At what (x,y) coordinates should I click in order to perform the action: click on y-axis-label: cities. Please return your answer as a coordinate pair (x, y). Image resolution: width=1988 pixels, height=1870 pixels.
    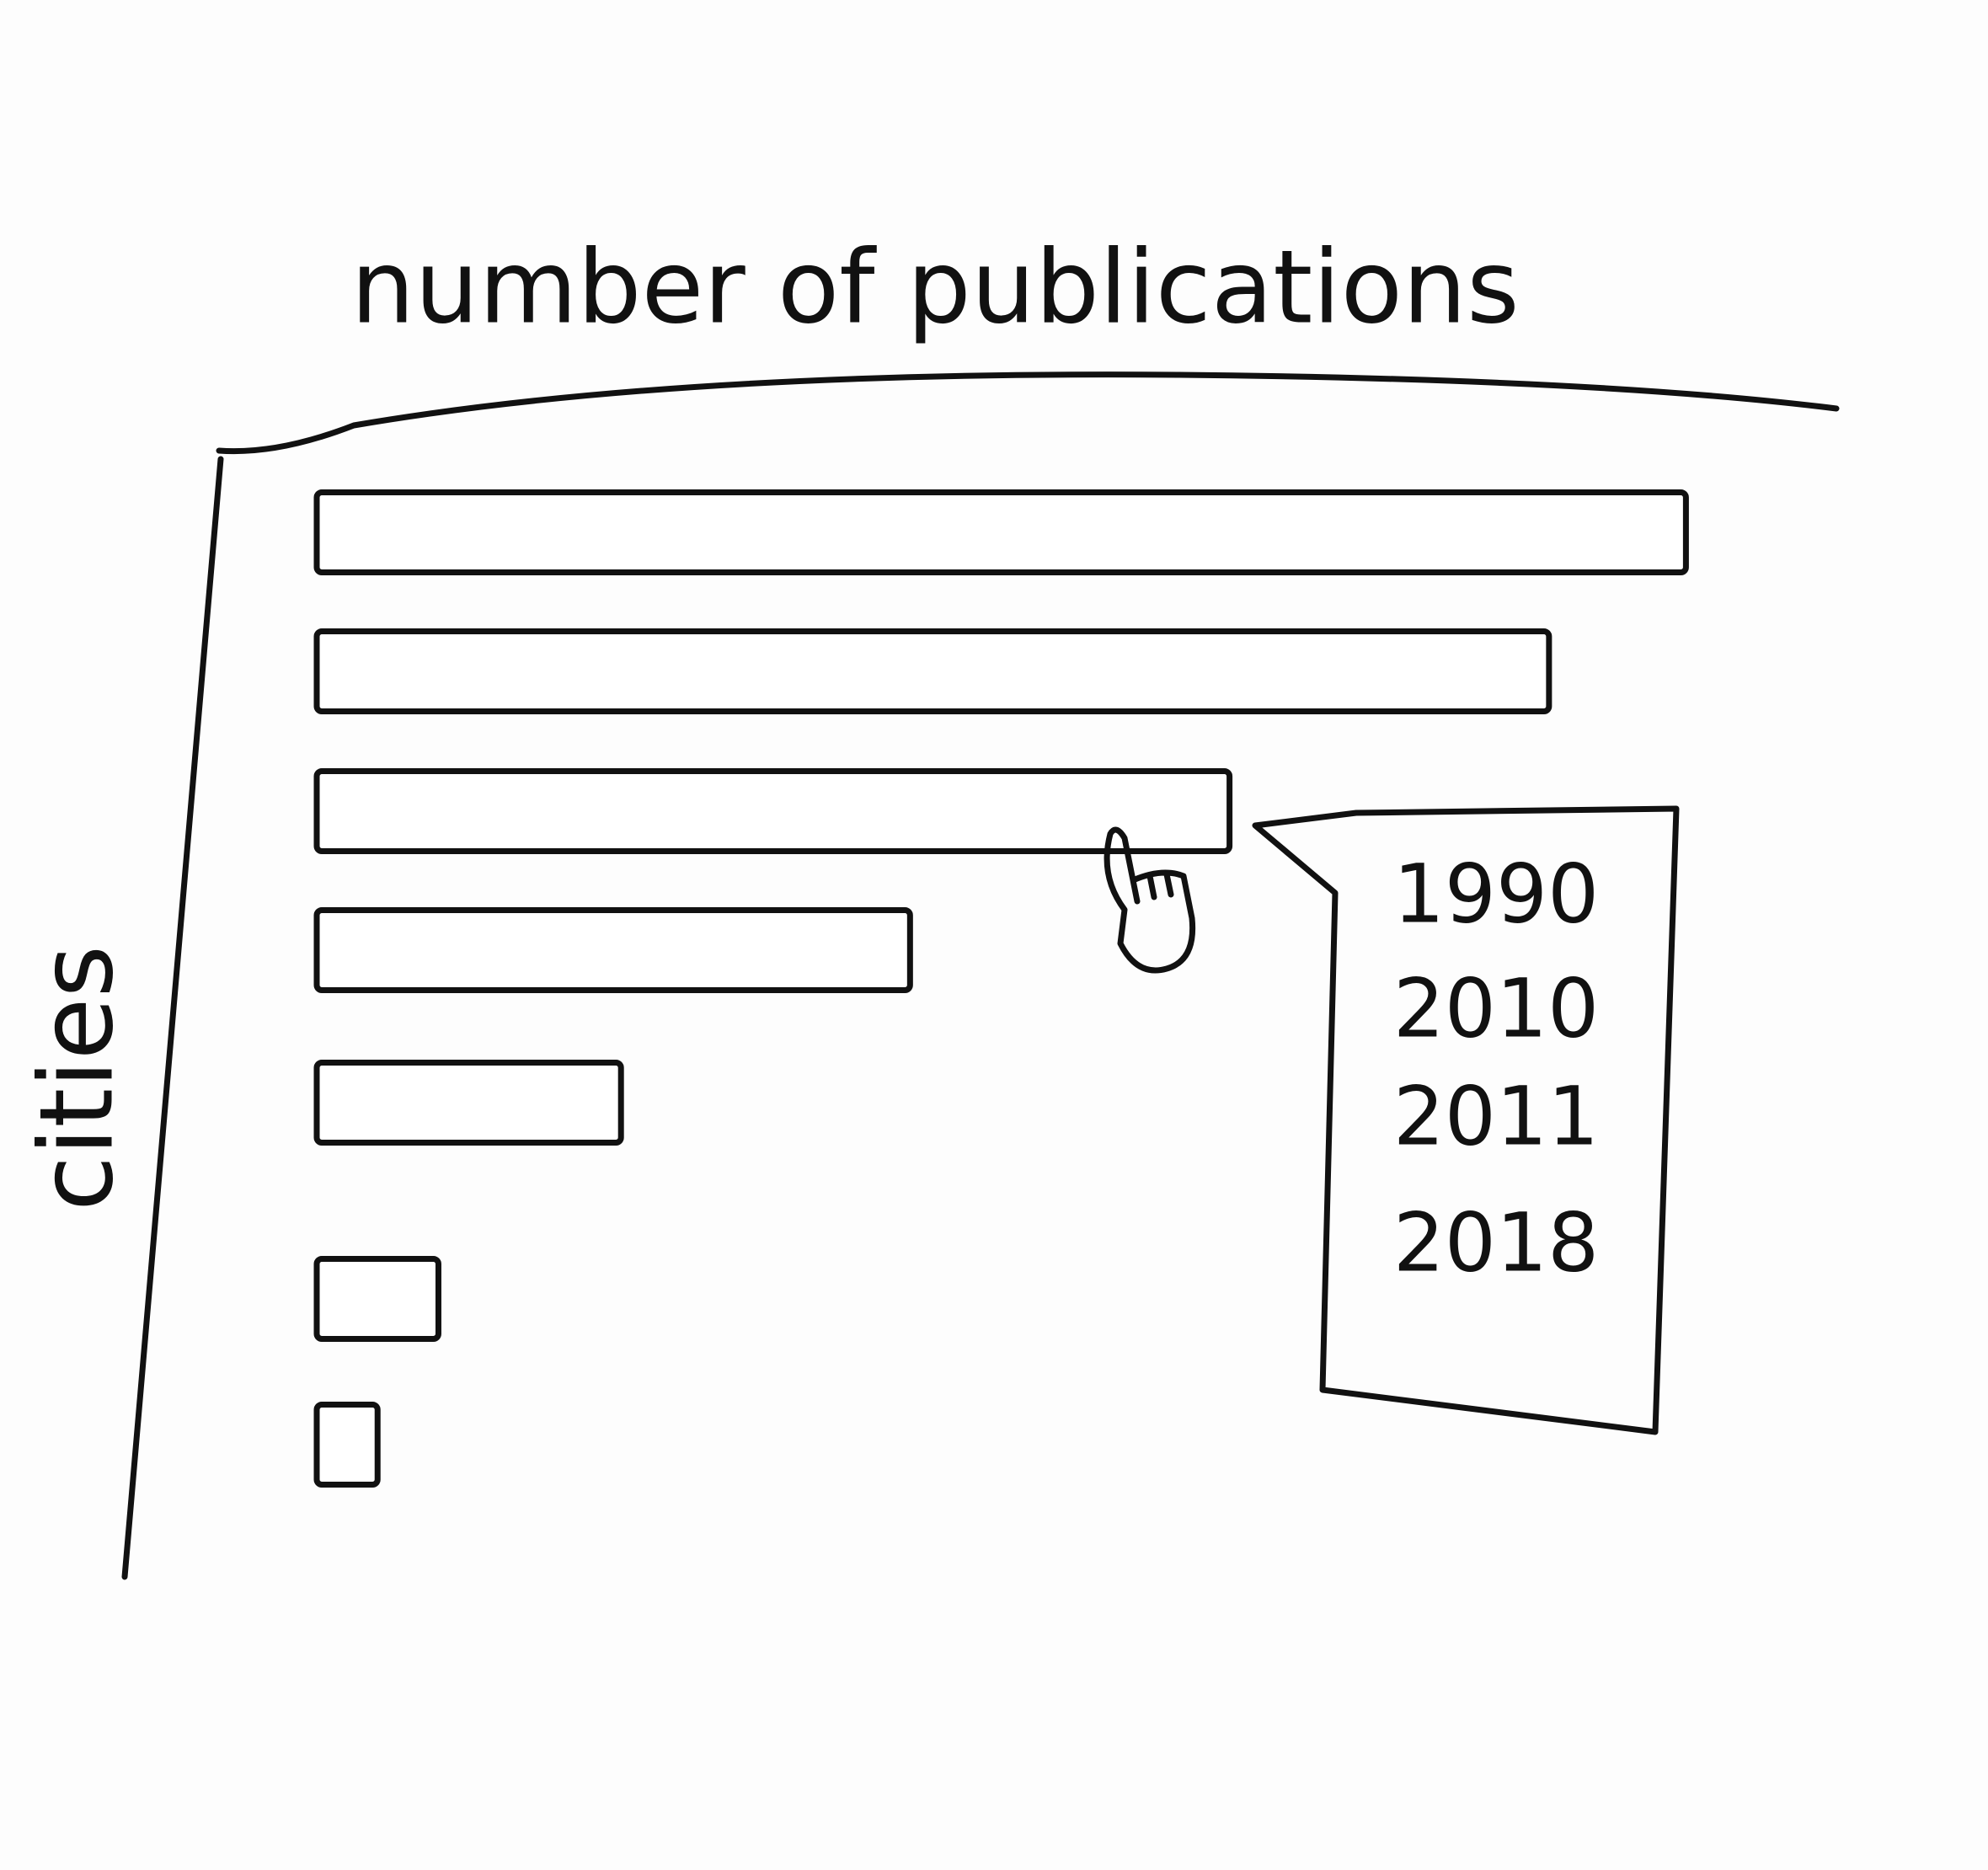
    Looking at the image, I should click on (77, 1078).